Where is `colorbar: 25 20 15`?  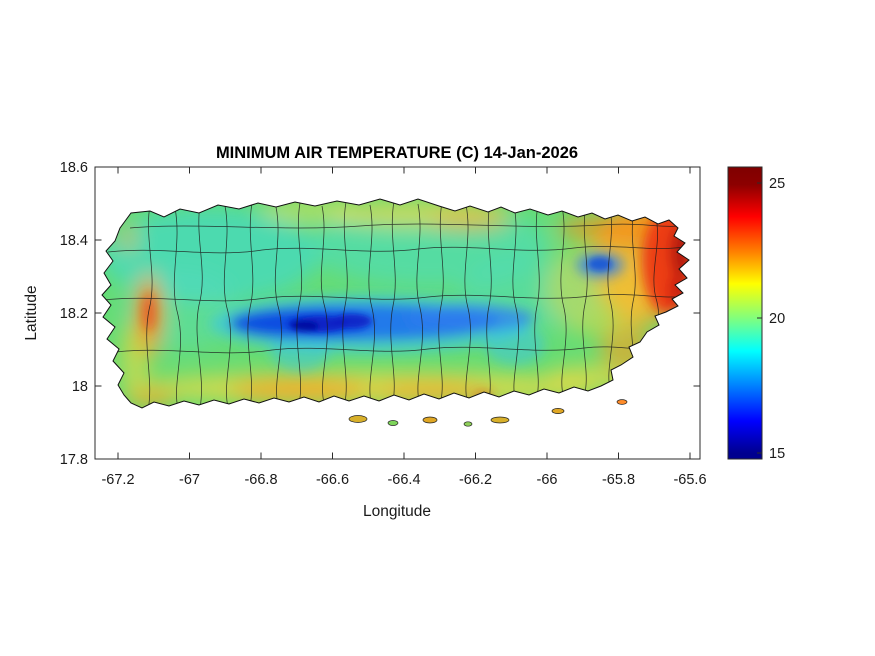
colorbar: 25 20 15 is located at coordinates (756, 314).